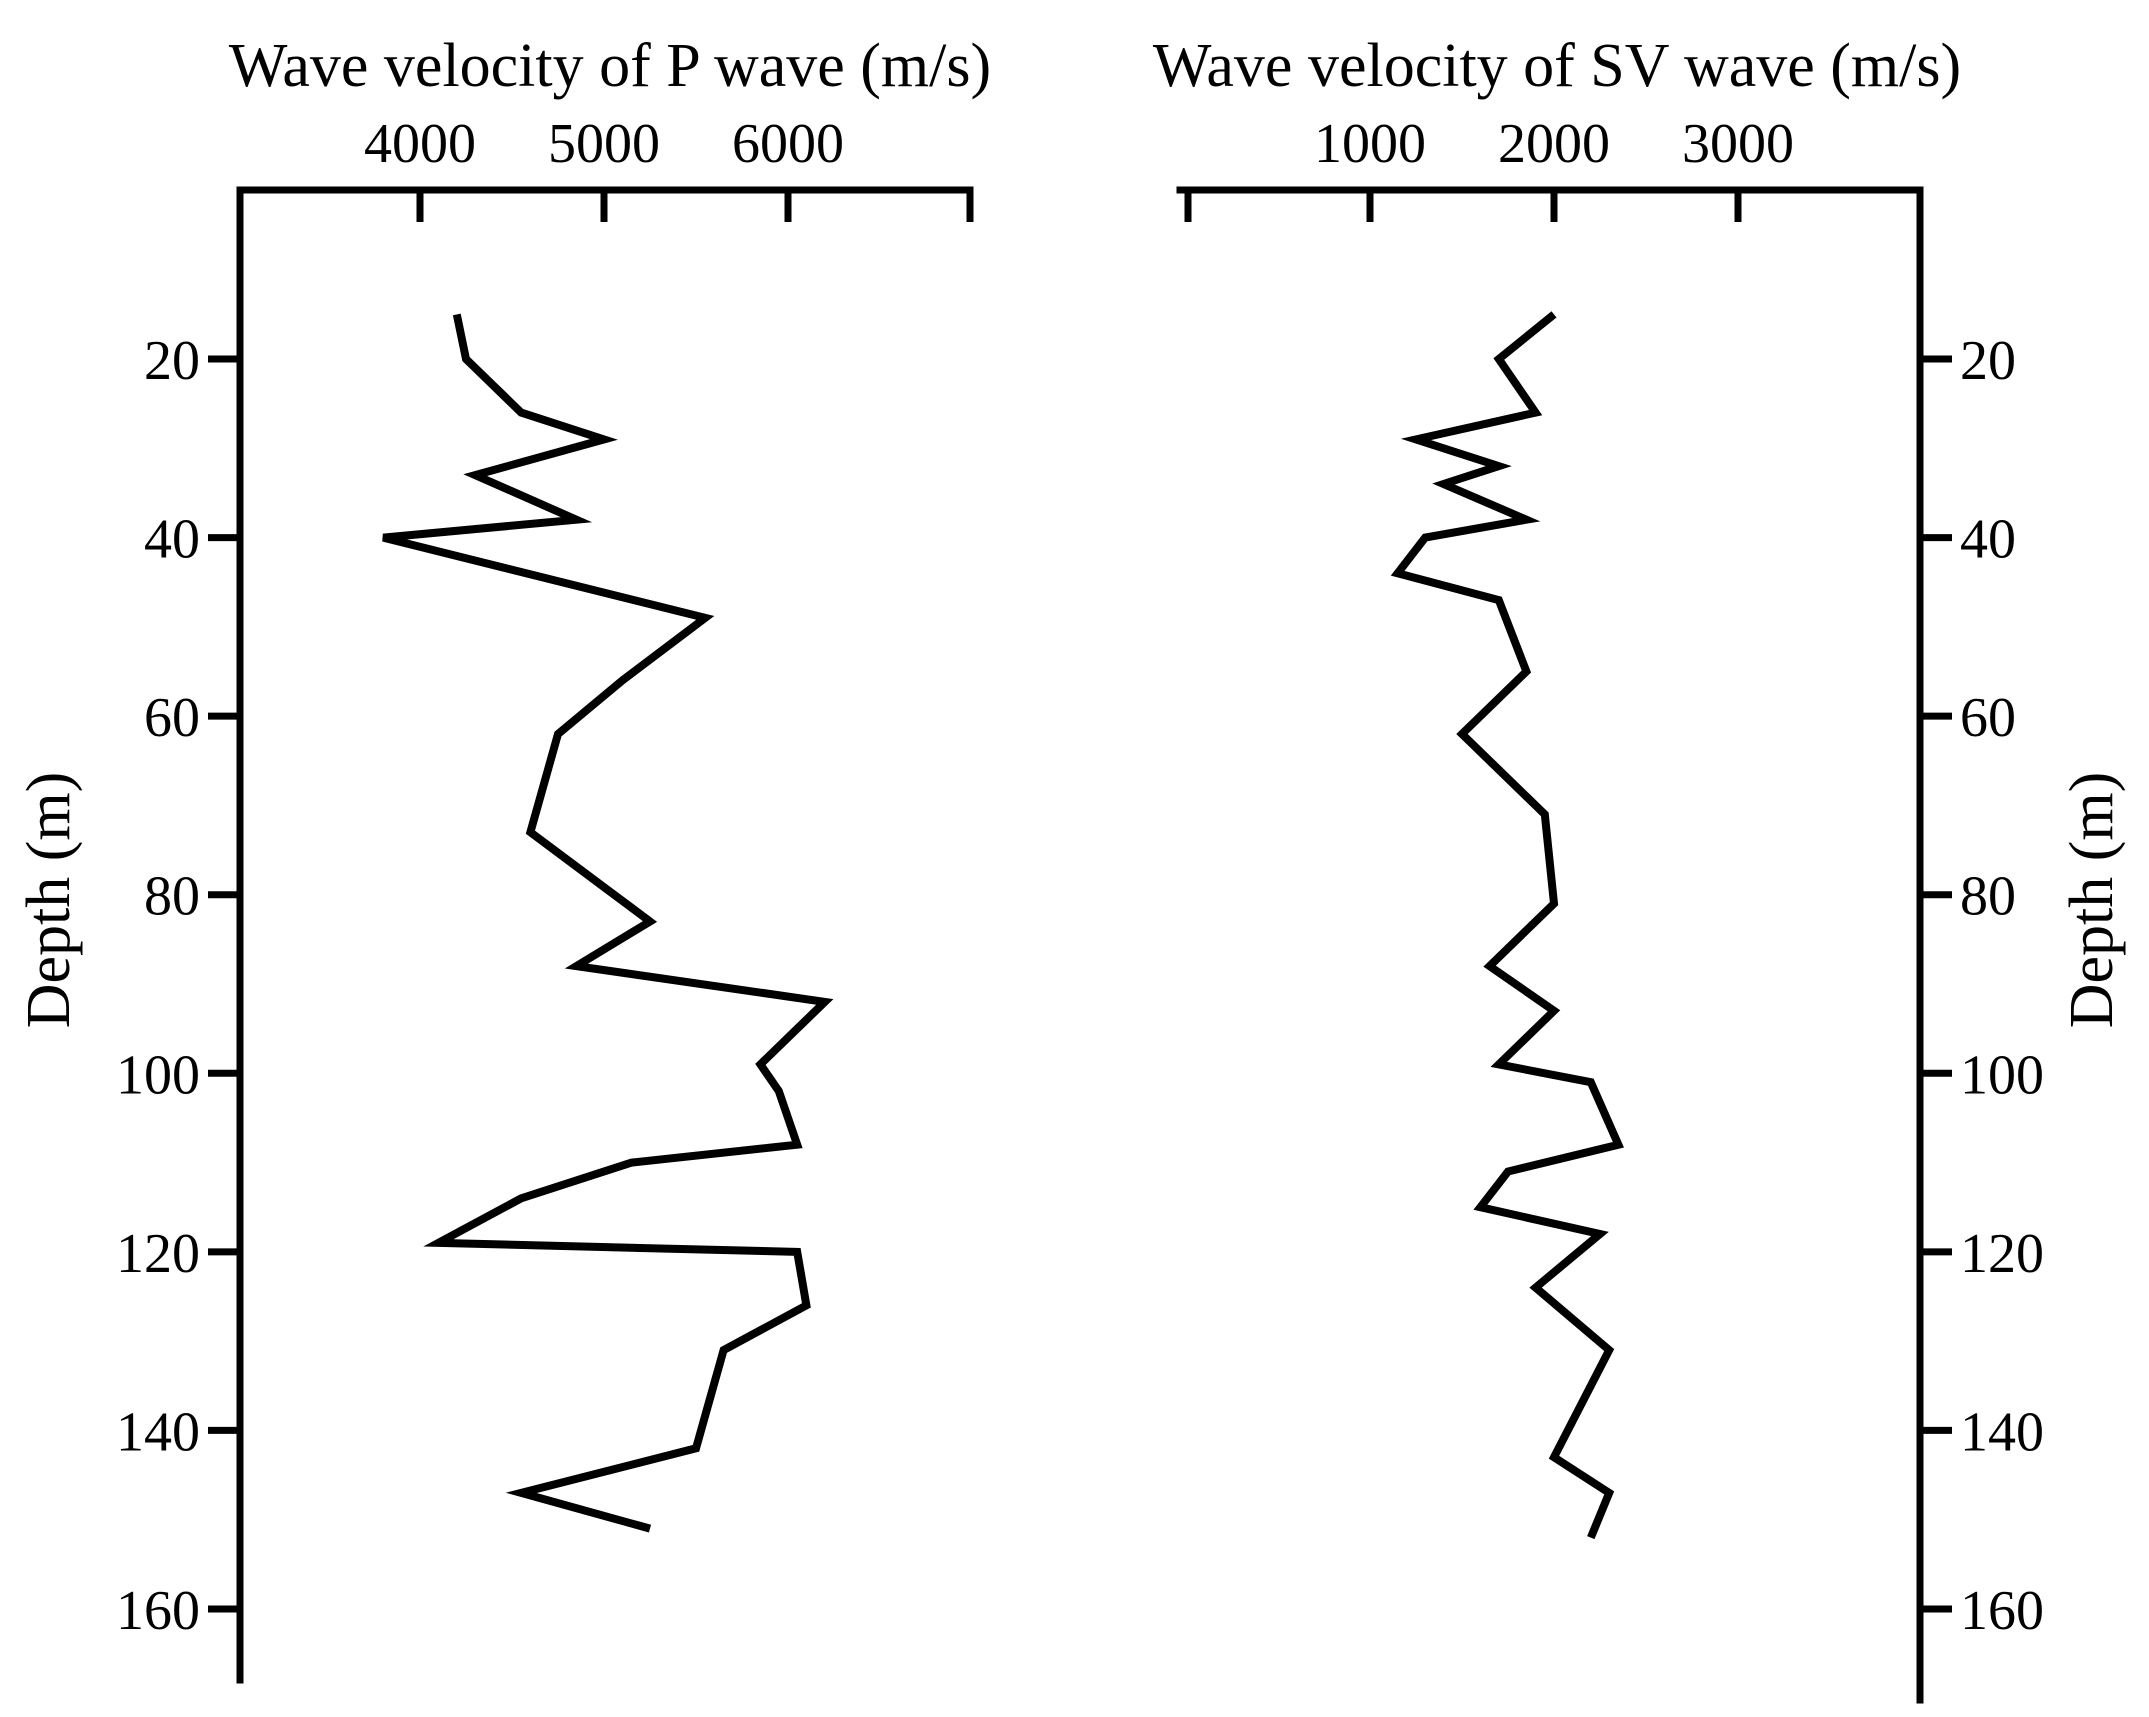 The width and height of the screenshot is (2149, 1717). What do you see at coordinates (158, 1075) in the screenshot?
I see `p-wave-y-tick-label: 100` at bounding box center [158, 1075].